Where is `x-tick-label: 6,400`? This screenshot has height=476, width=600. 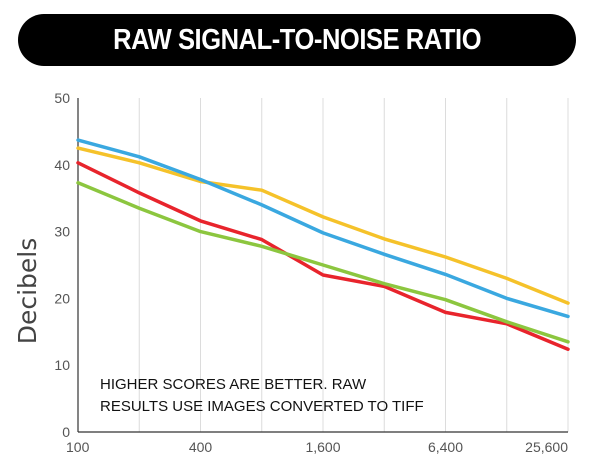 x-tick-label: 6,400 is located at coordinates (445, 447).